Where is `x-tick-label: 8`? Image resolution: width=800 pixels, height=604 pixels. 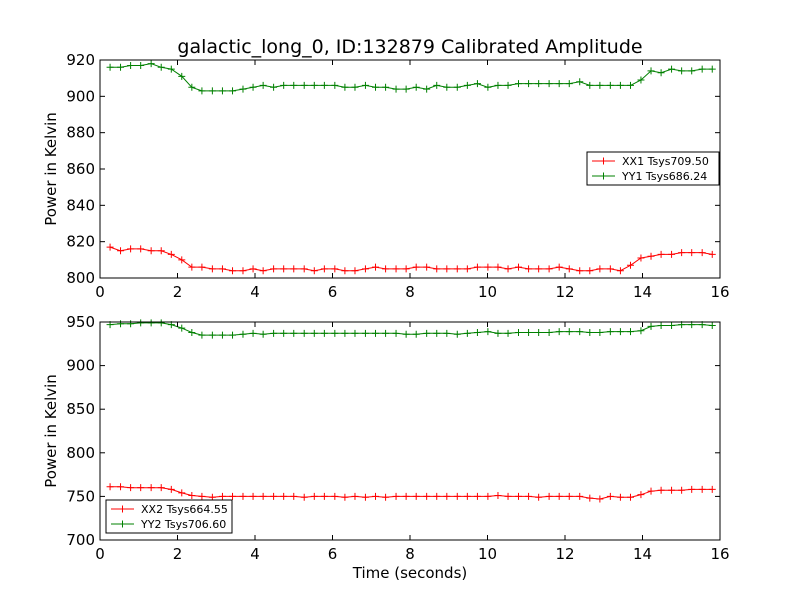 x-tick-label: 8 is located at coordinates (410, 554).